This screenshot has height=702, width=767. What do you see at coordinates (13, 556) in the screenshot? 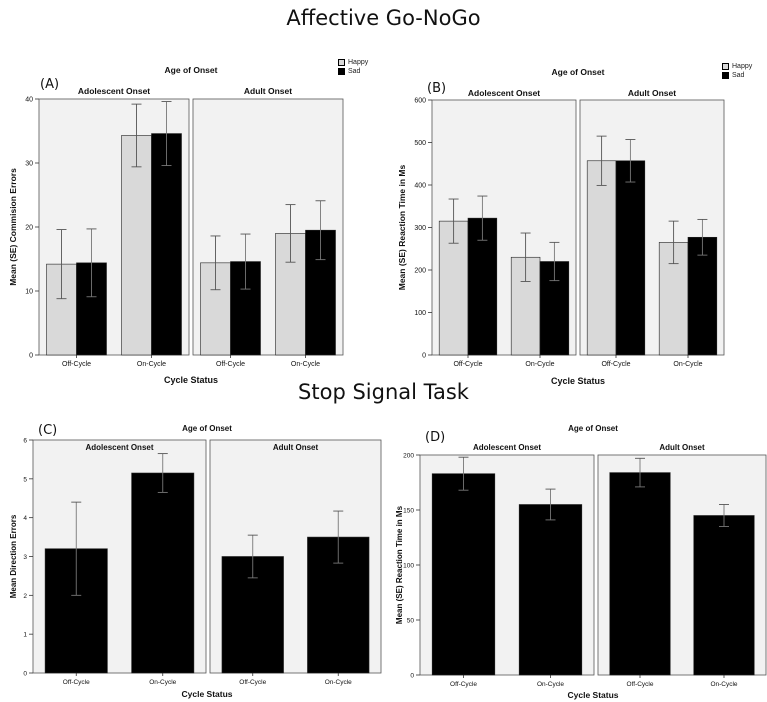
I see `y-axis-label: Mean Direction Errors` at bounding box center [13, 556].